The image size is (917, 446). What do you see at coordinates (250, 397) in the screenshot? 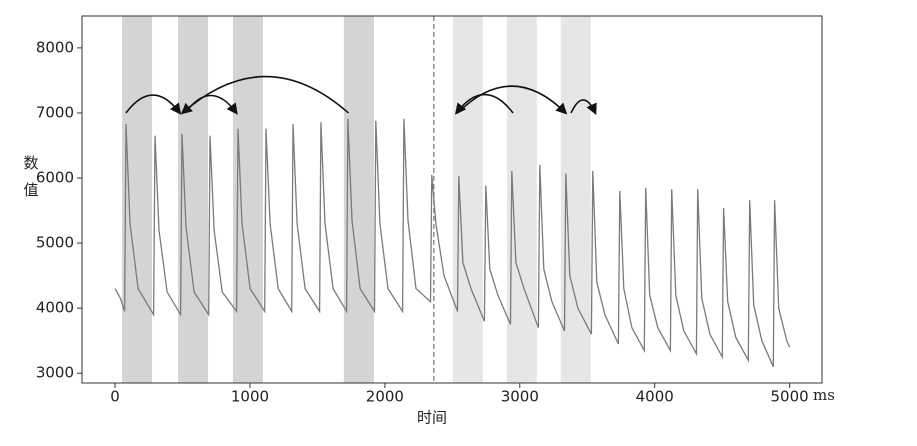
I see `x-tick-label: 1000` at bounding box center [250, 397].